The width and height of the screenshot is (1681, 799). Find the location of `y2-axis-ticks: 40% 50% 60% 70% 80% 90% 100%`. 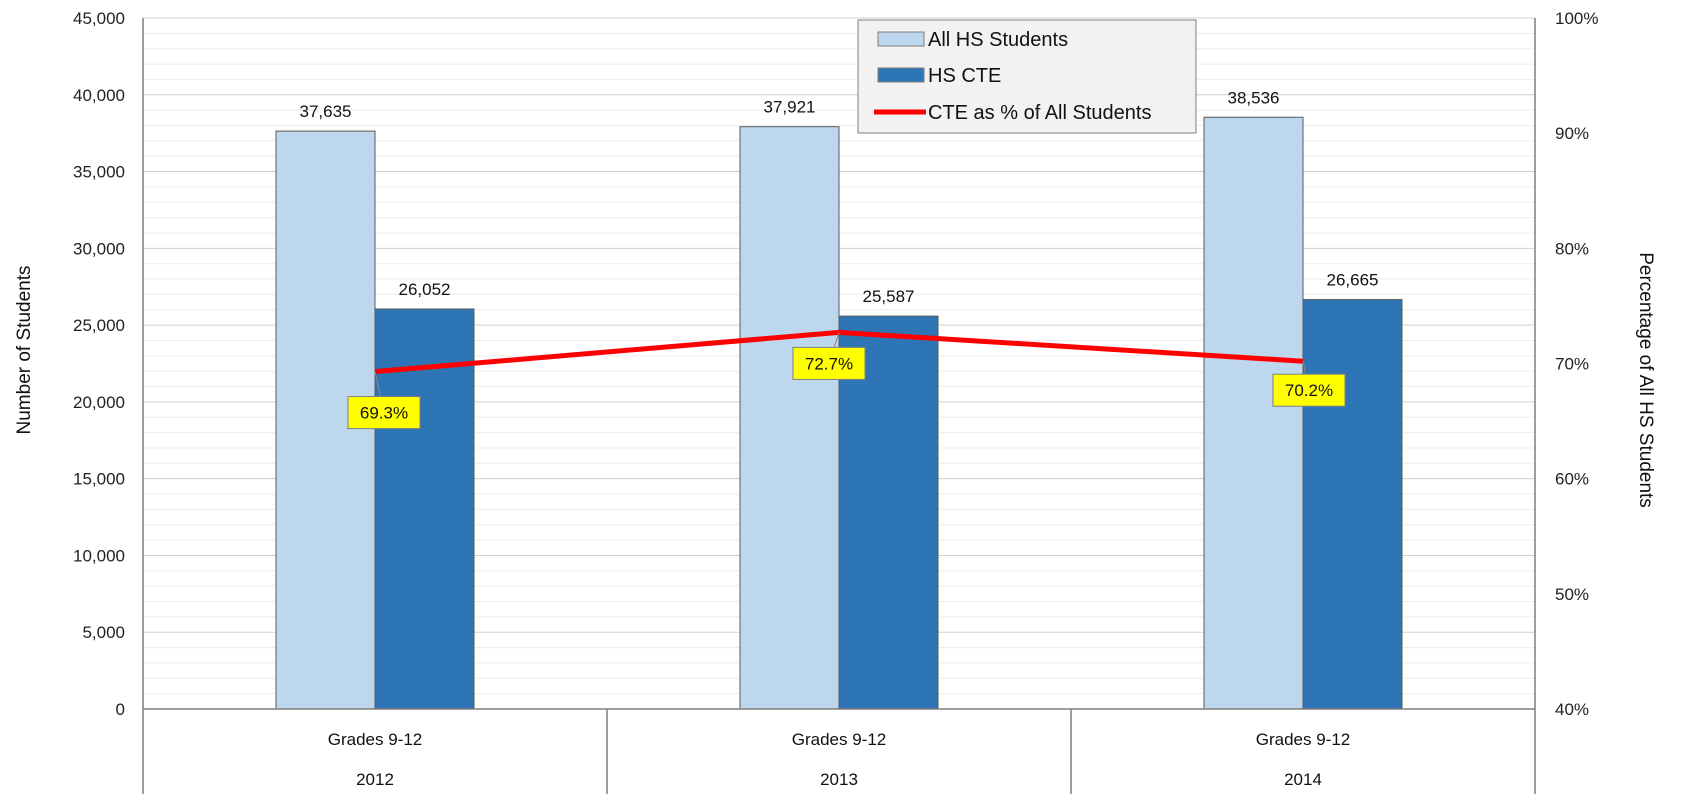

y2-axis-ticks: 40% 50% 60% 70% 80% 90% 100% is located at coordinates (1576, 364).